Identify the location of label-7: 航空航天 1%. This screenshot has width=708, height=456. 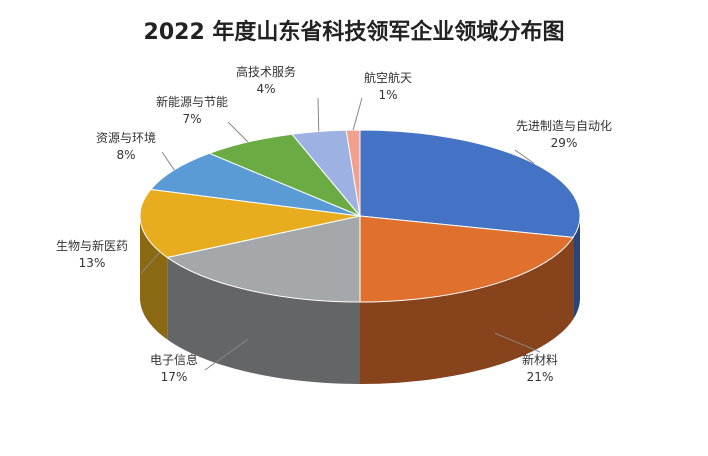
(388, 86).